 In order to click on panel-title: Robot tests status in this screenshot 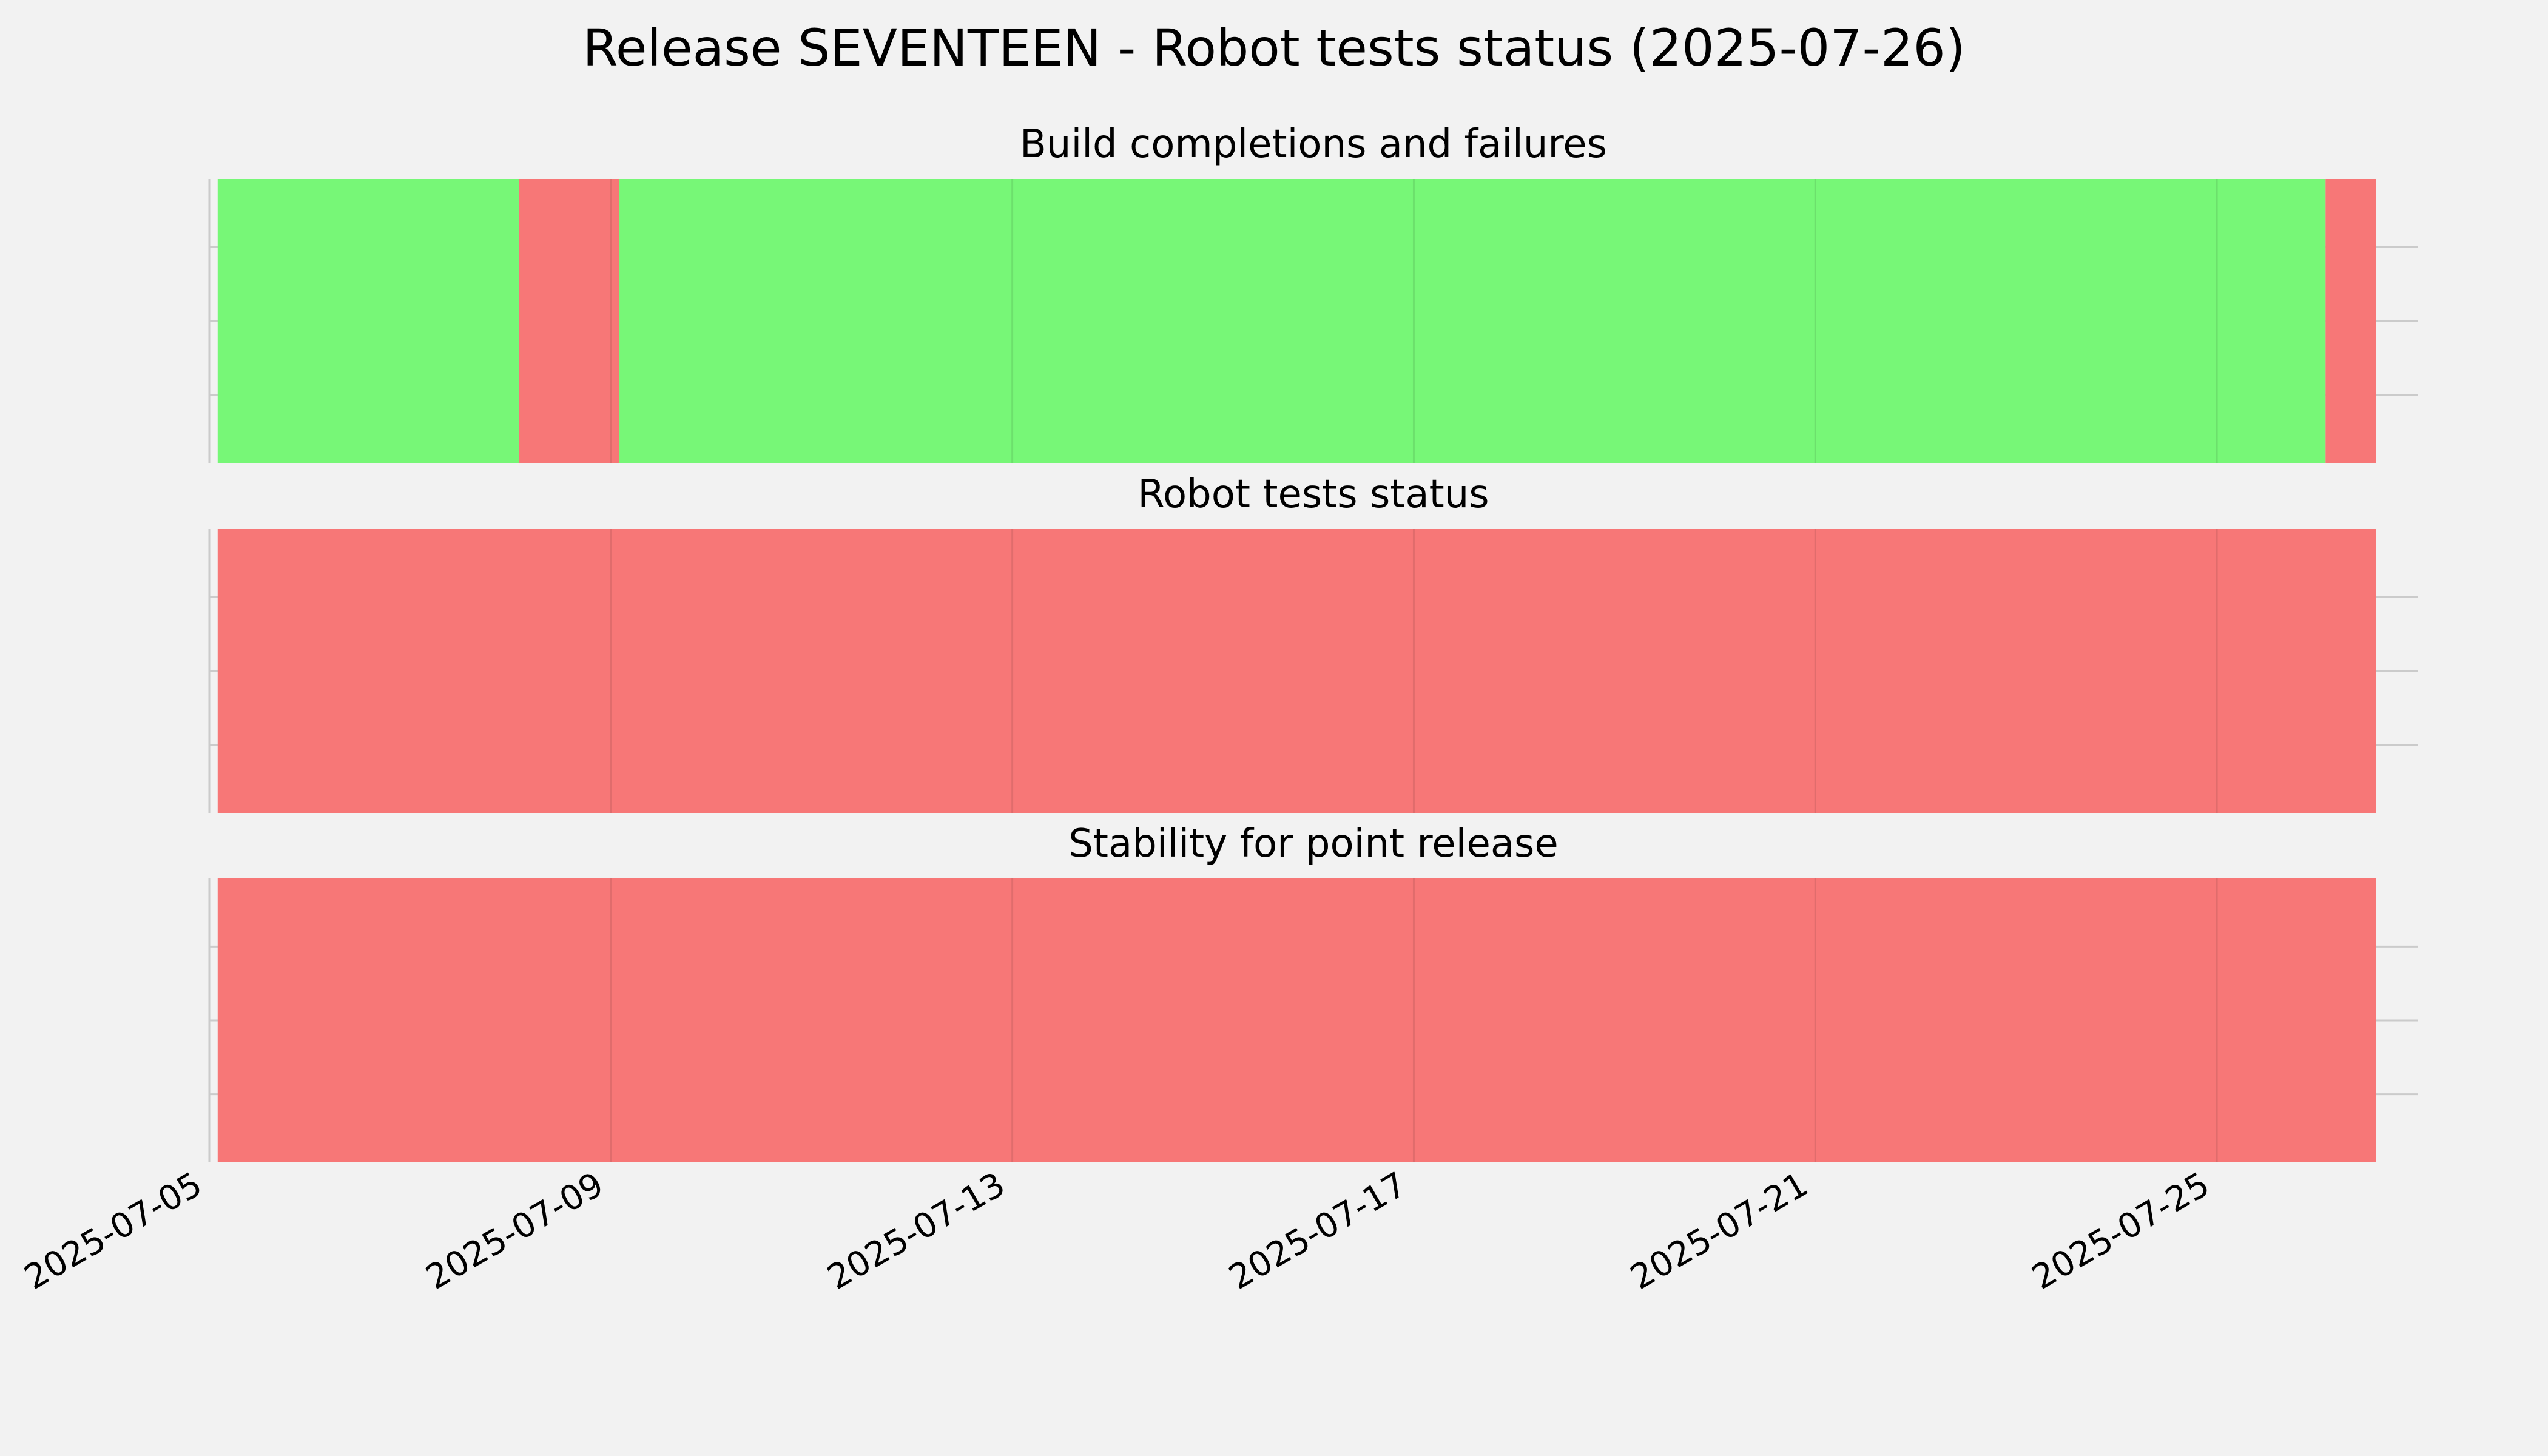, I will do `click(1313, 494)`.